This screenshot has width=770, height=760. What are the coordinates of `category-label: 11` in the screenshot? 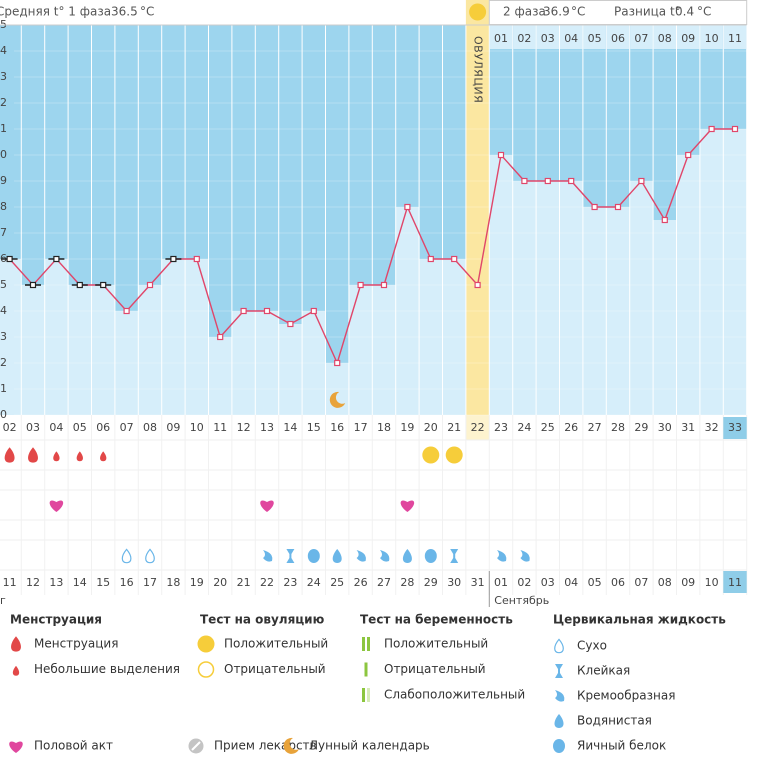 It's located at (220, 427).